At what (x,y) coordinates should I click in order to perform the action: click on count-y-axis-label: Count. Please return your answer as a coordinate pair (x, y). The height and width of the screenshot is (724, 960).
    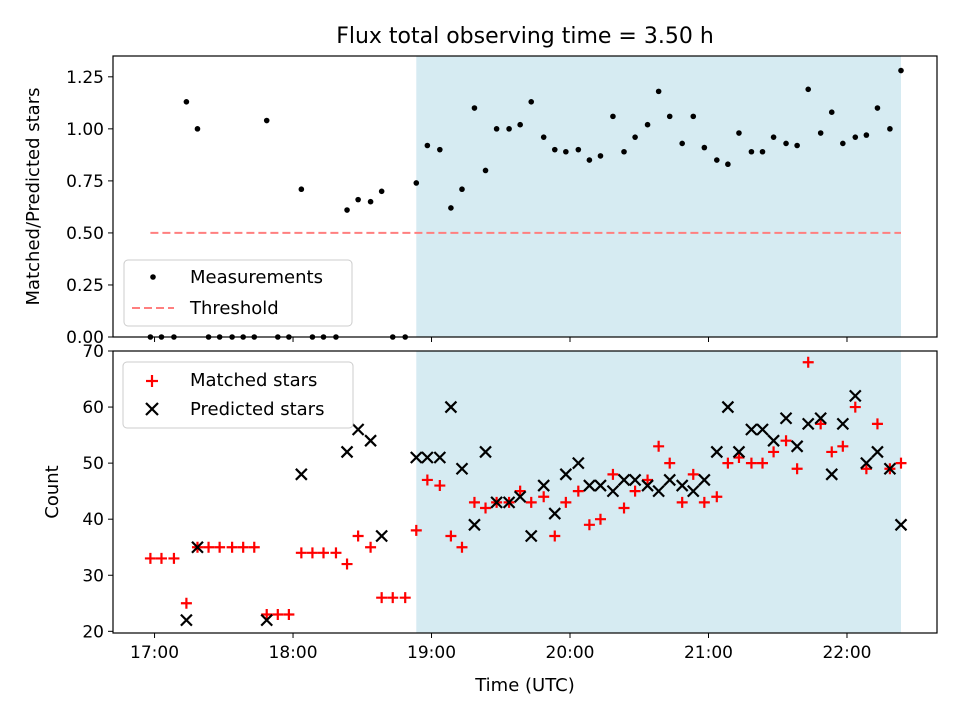
    Looking at the image, I should click on (52, 491).